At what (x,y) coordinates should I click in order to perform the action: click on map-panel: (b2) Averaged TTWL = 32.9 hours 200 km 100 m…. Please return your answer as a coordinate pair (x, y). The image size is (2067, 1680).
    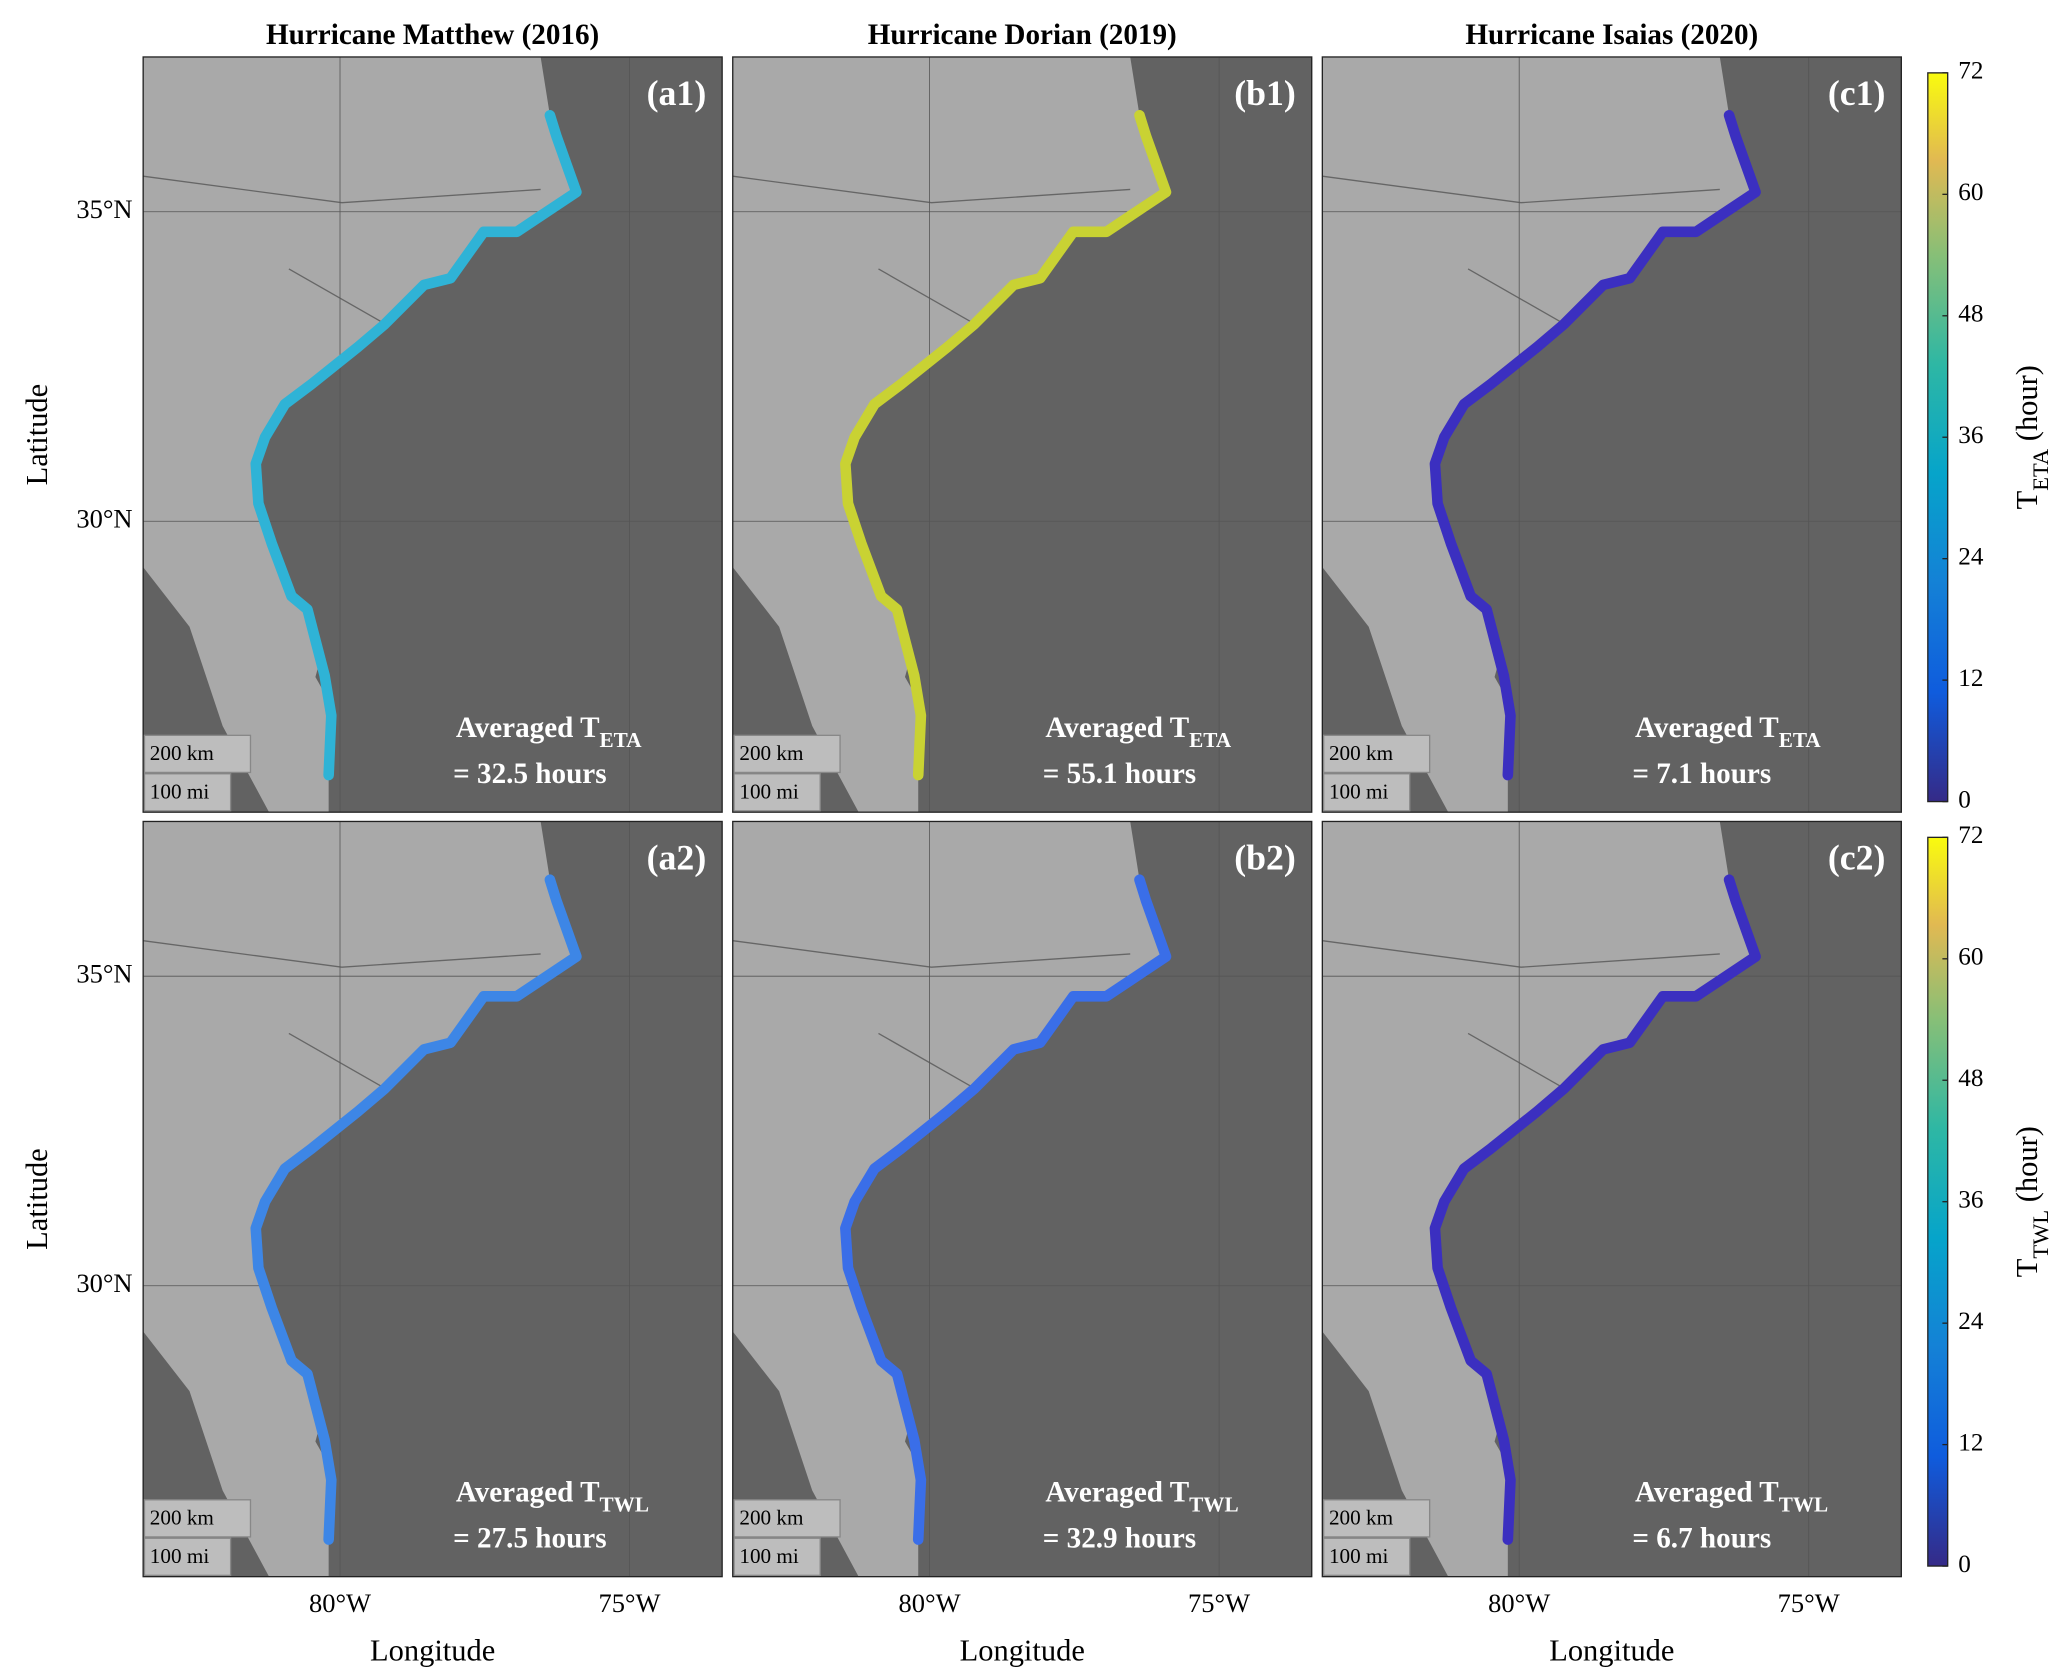
    Looking at the image, I should click on (1022, 1199).